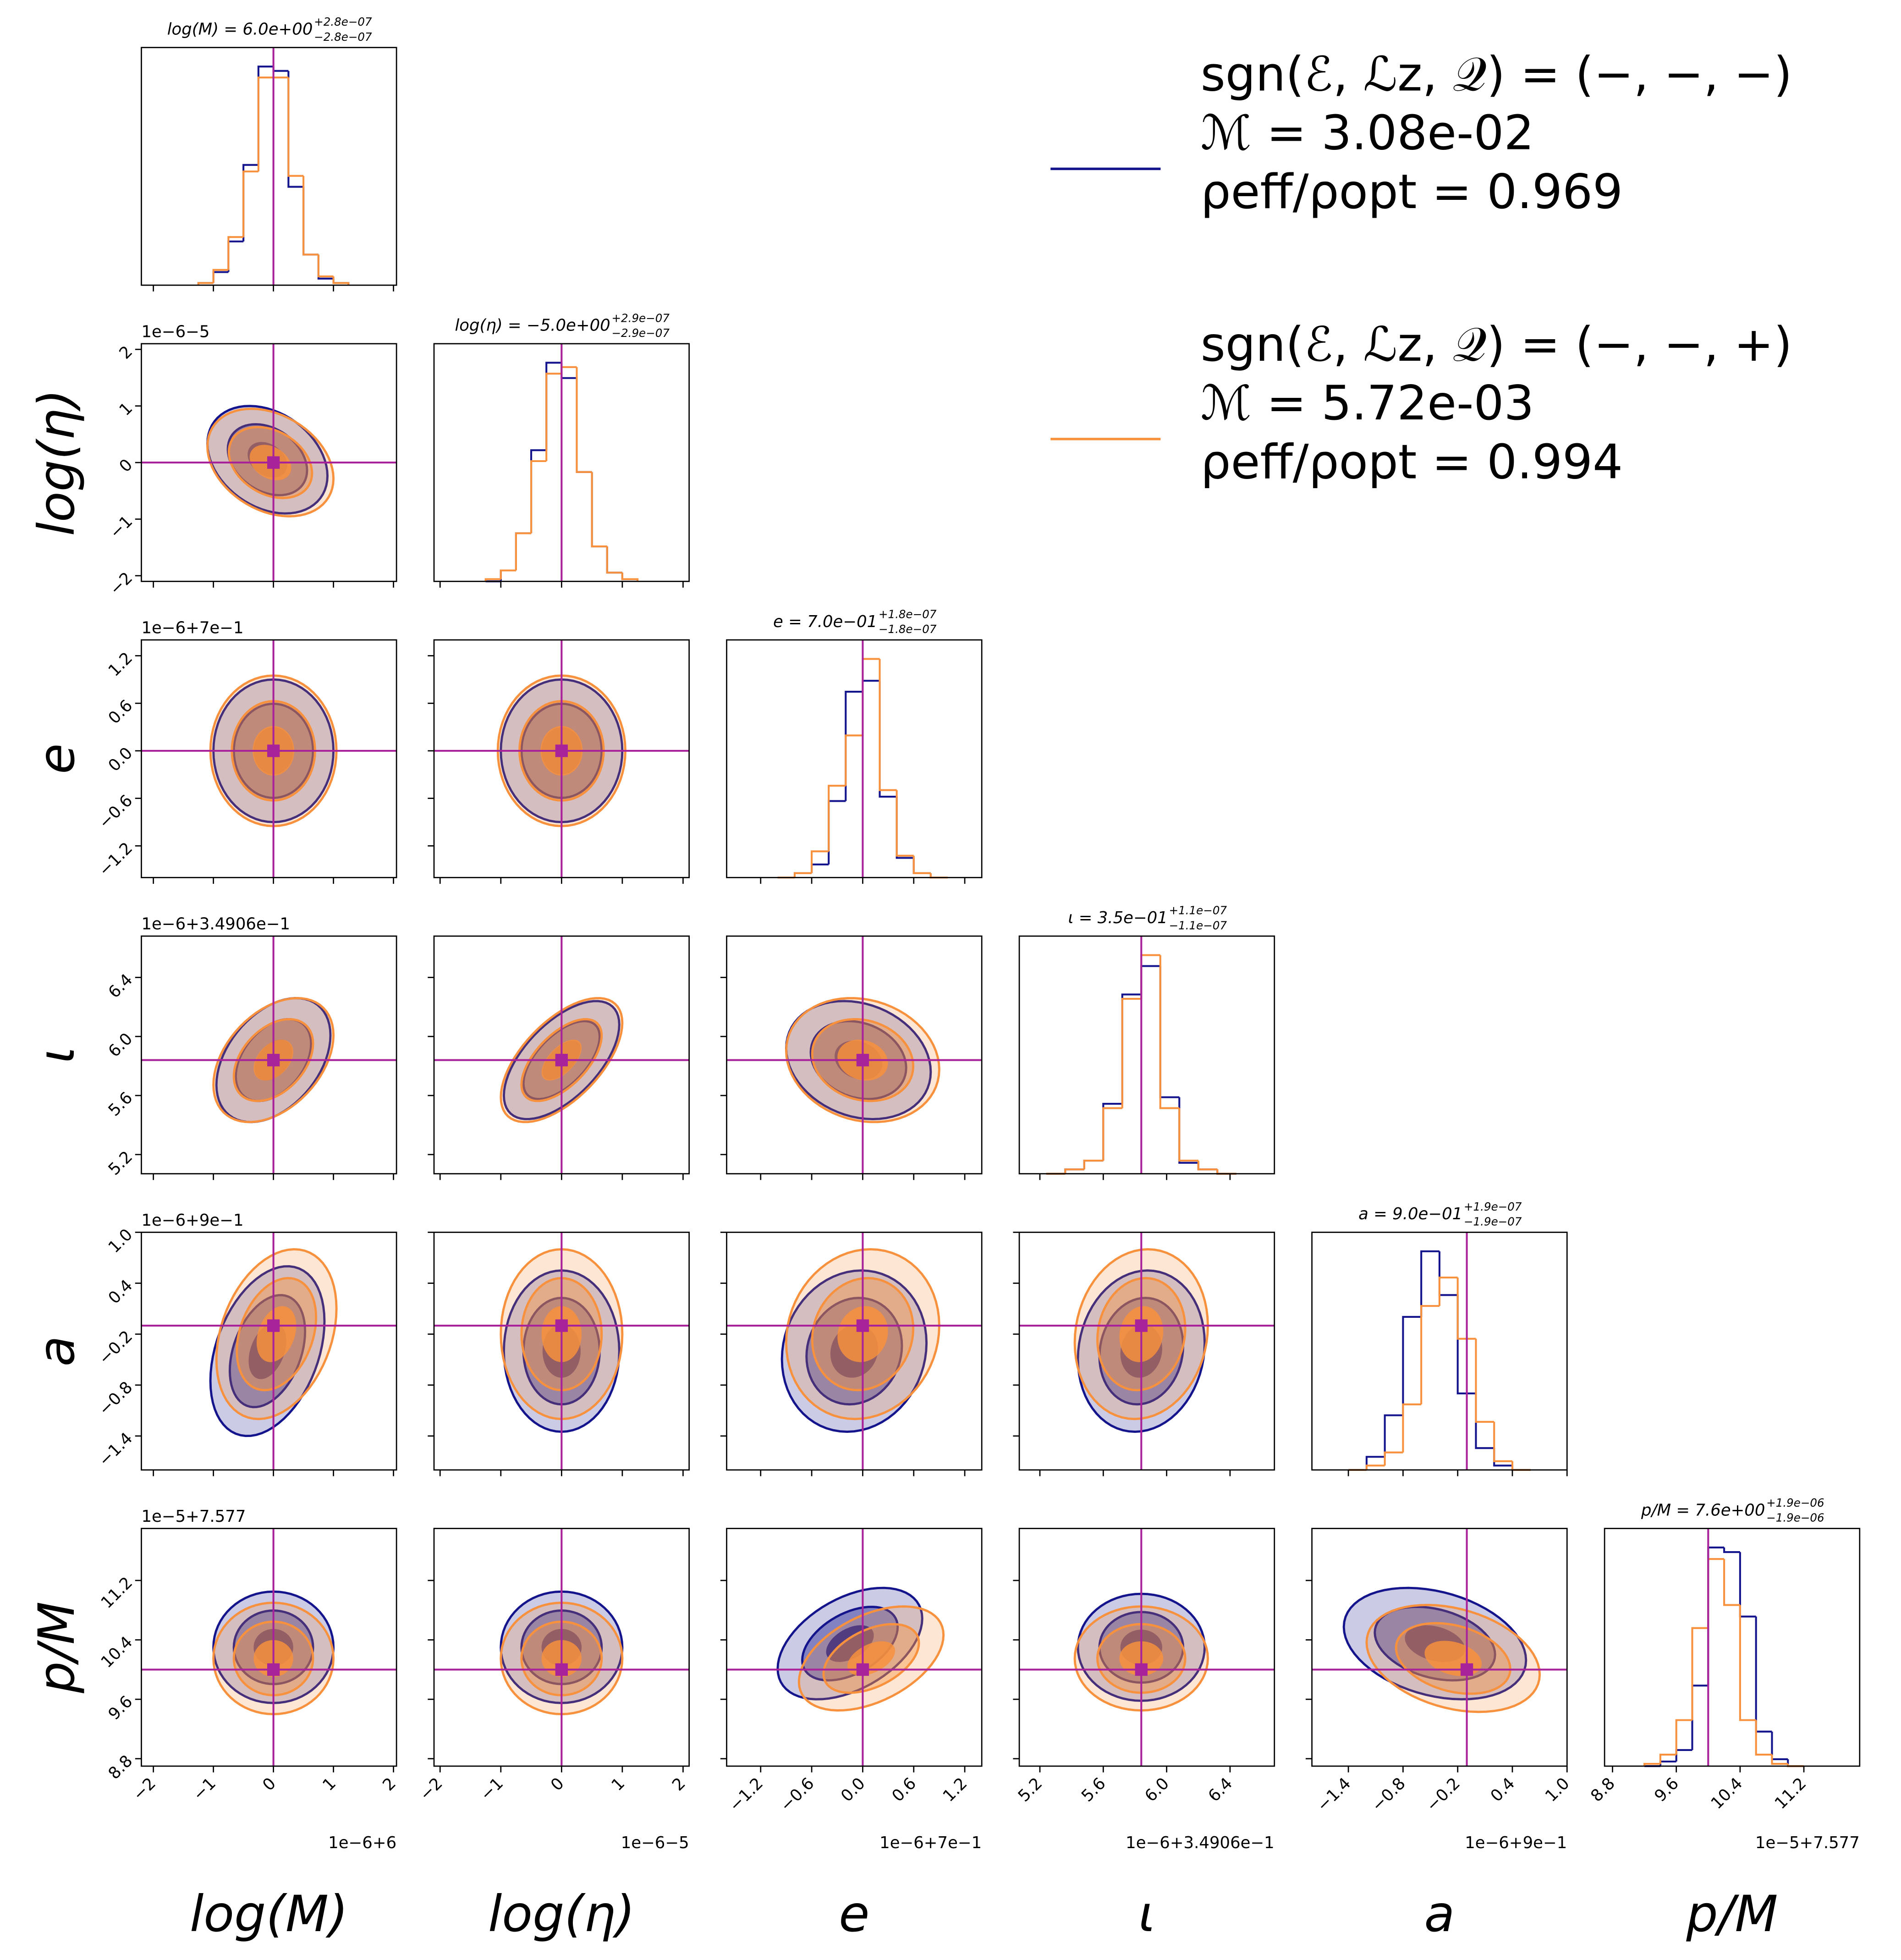 The width and height of the screenshot is (1901, 1960). I want to click on y-tick-label: −0.2, so click(115, 1348).